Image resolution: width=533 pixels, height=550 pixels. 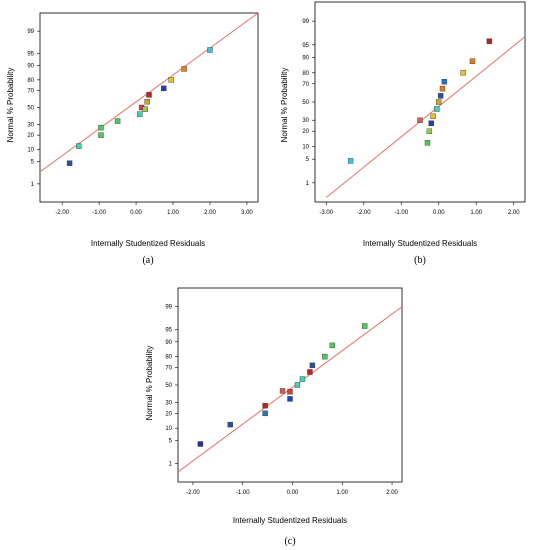 I want to click on panel-label: (a), so click(x=147, y=260).